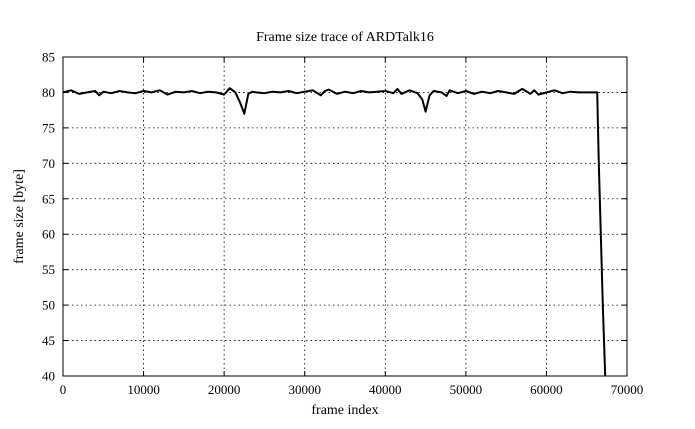 Image resolution: width=695 pixels, height=429 pixels. Describe the element at coordinates (48, 269) in the screenshot. I see `y-tick-label: 55` at that location.